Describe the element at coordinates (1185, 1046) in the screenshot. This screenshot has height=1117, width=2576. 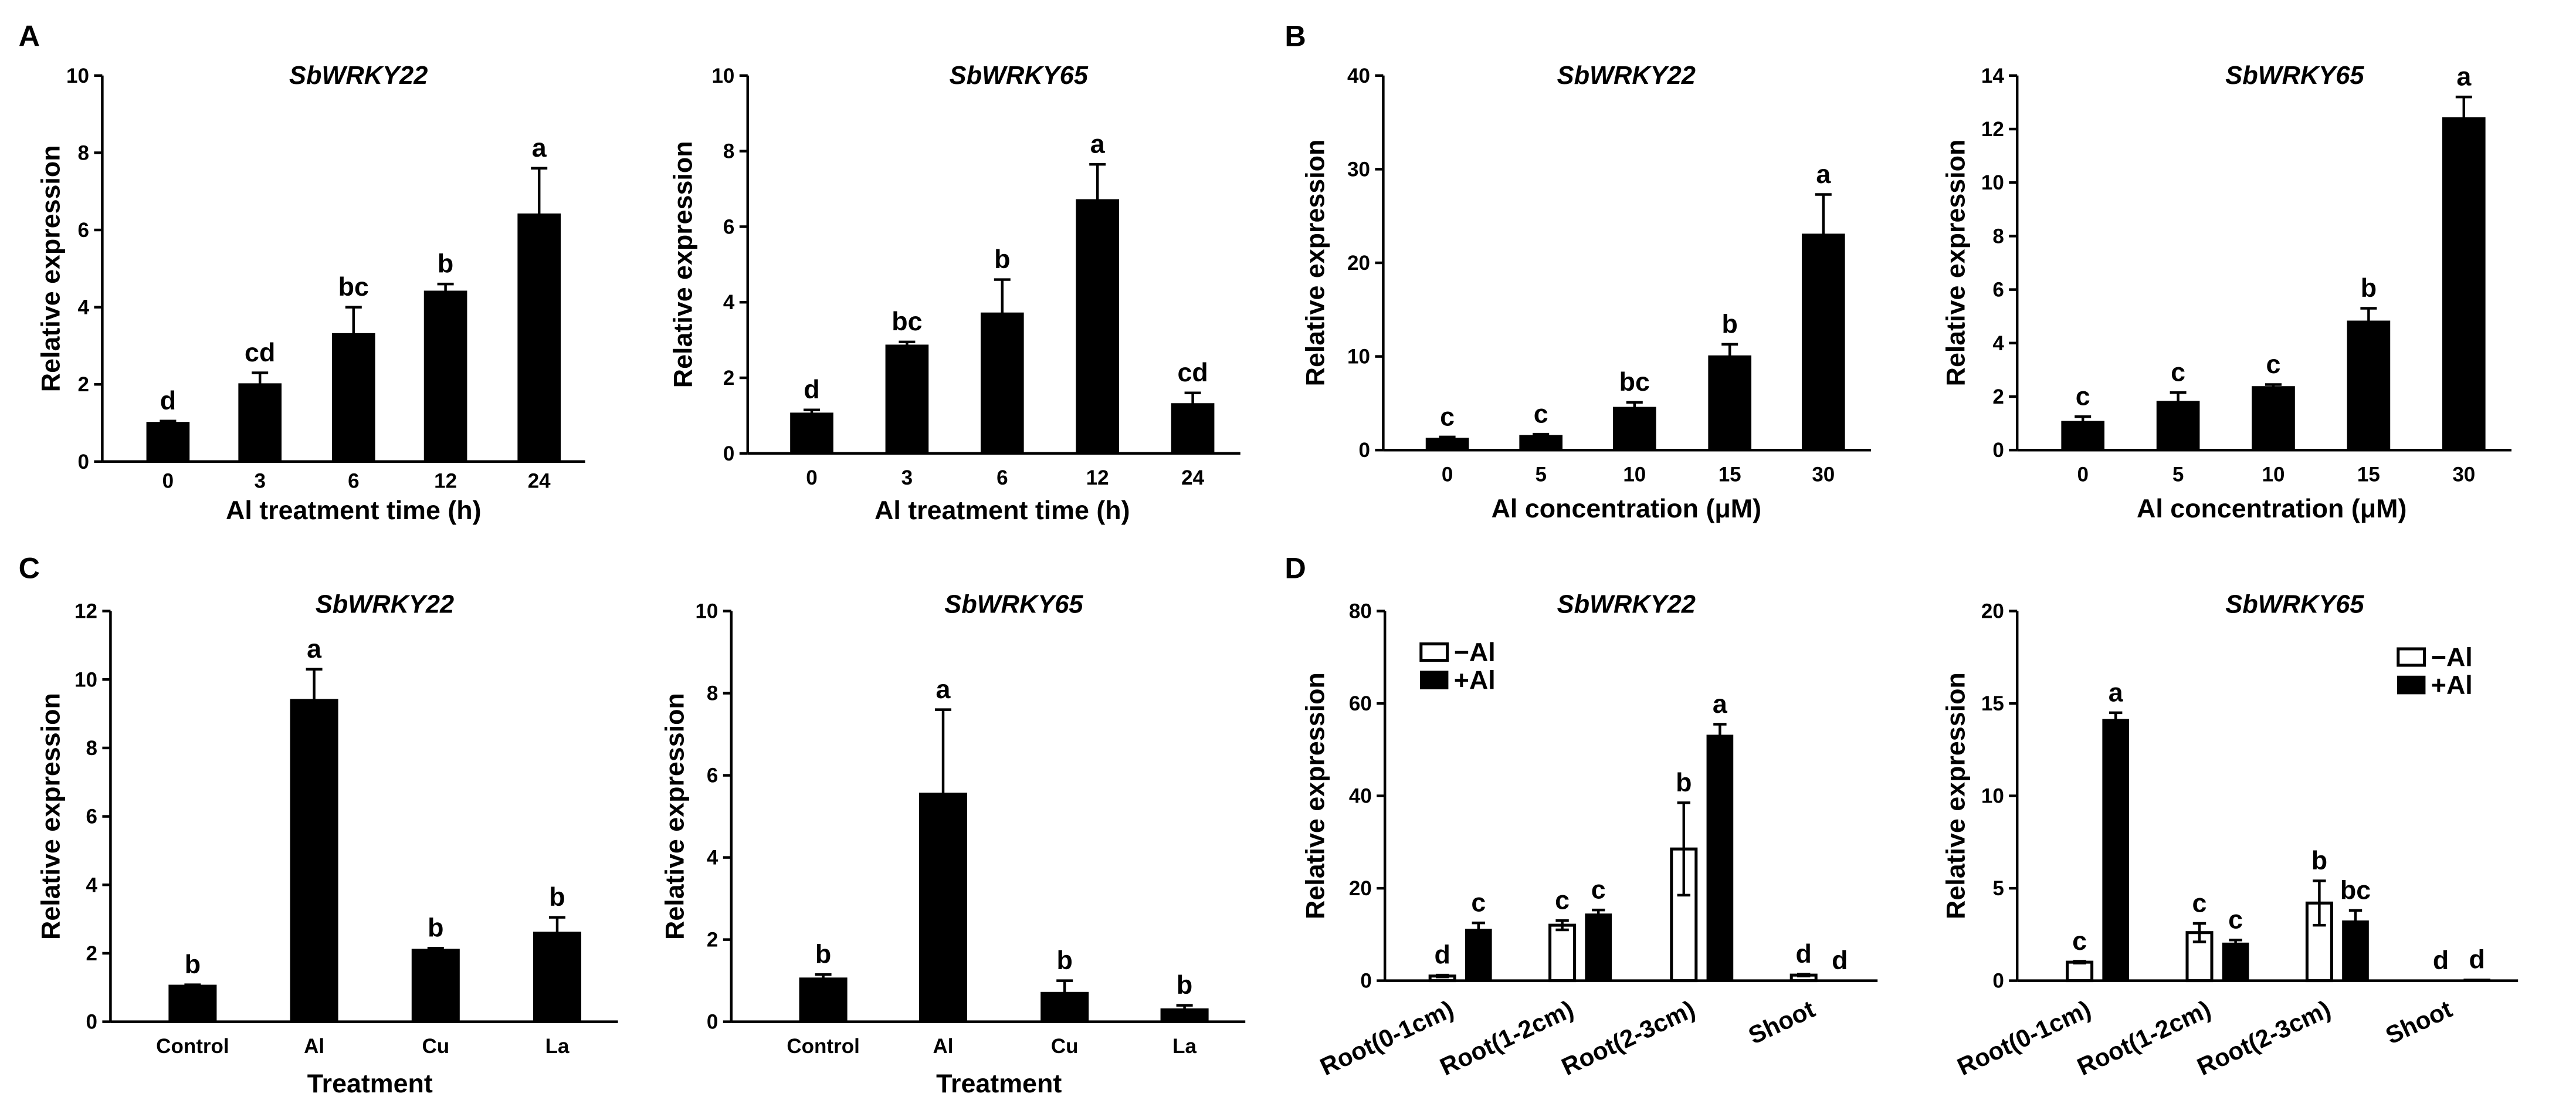
I see `x-tick-label: La` at that location.